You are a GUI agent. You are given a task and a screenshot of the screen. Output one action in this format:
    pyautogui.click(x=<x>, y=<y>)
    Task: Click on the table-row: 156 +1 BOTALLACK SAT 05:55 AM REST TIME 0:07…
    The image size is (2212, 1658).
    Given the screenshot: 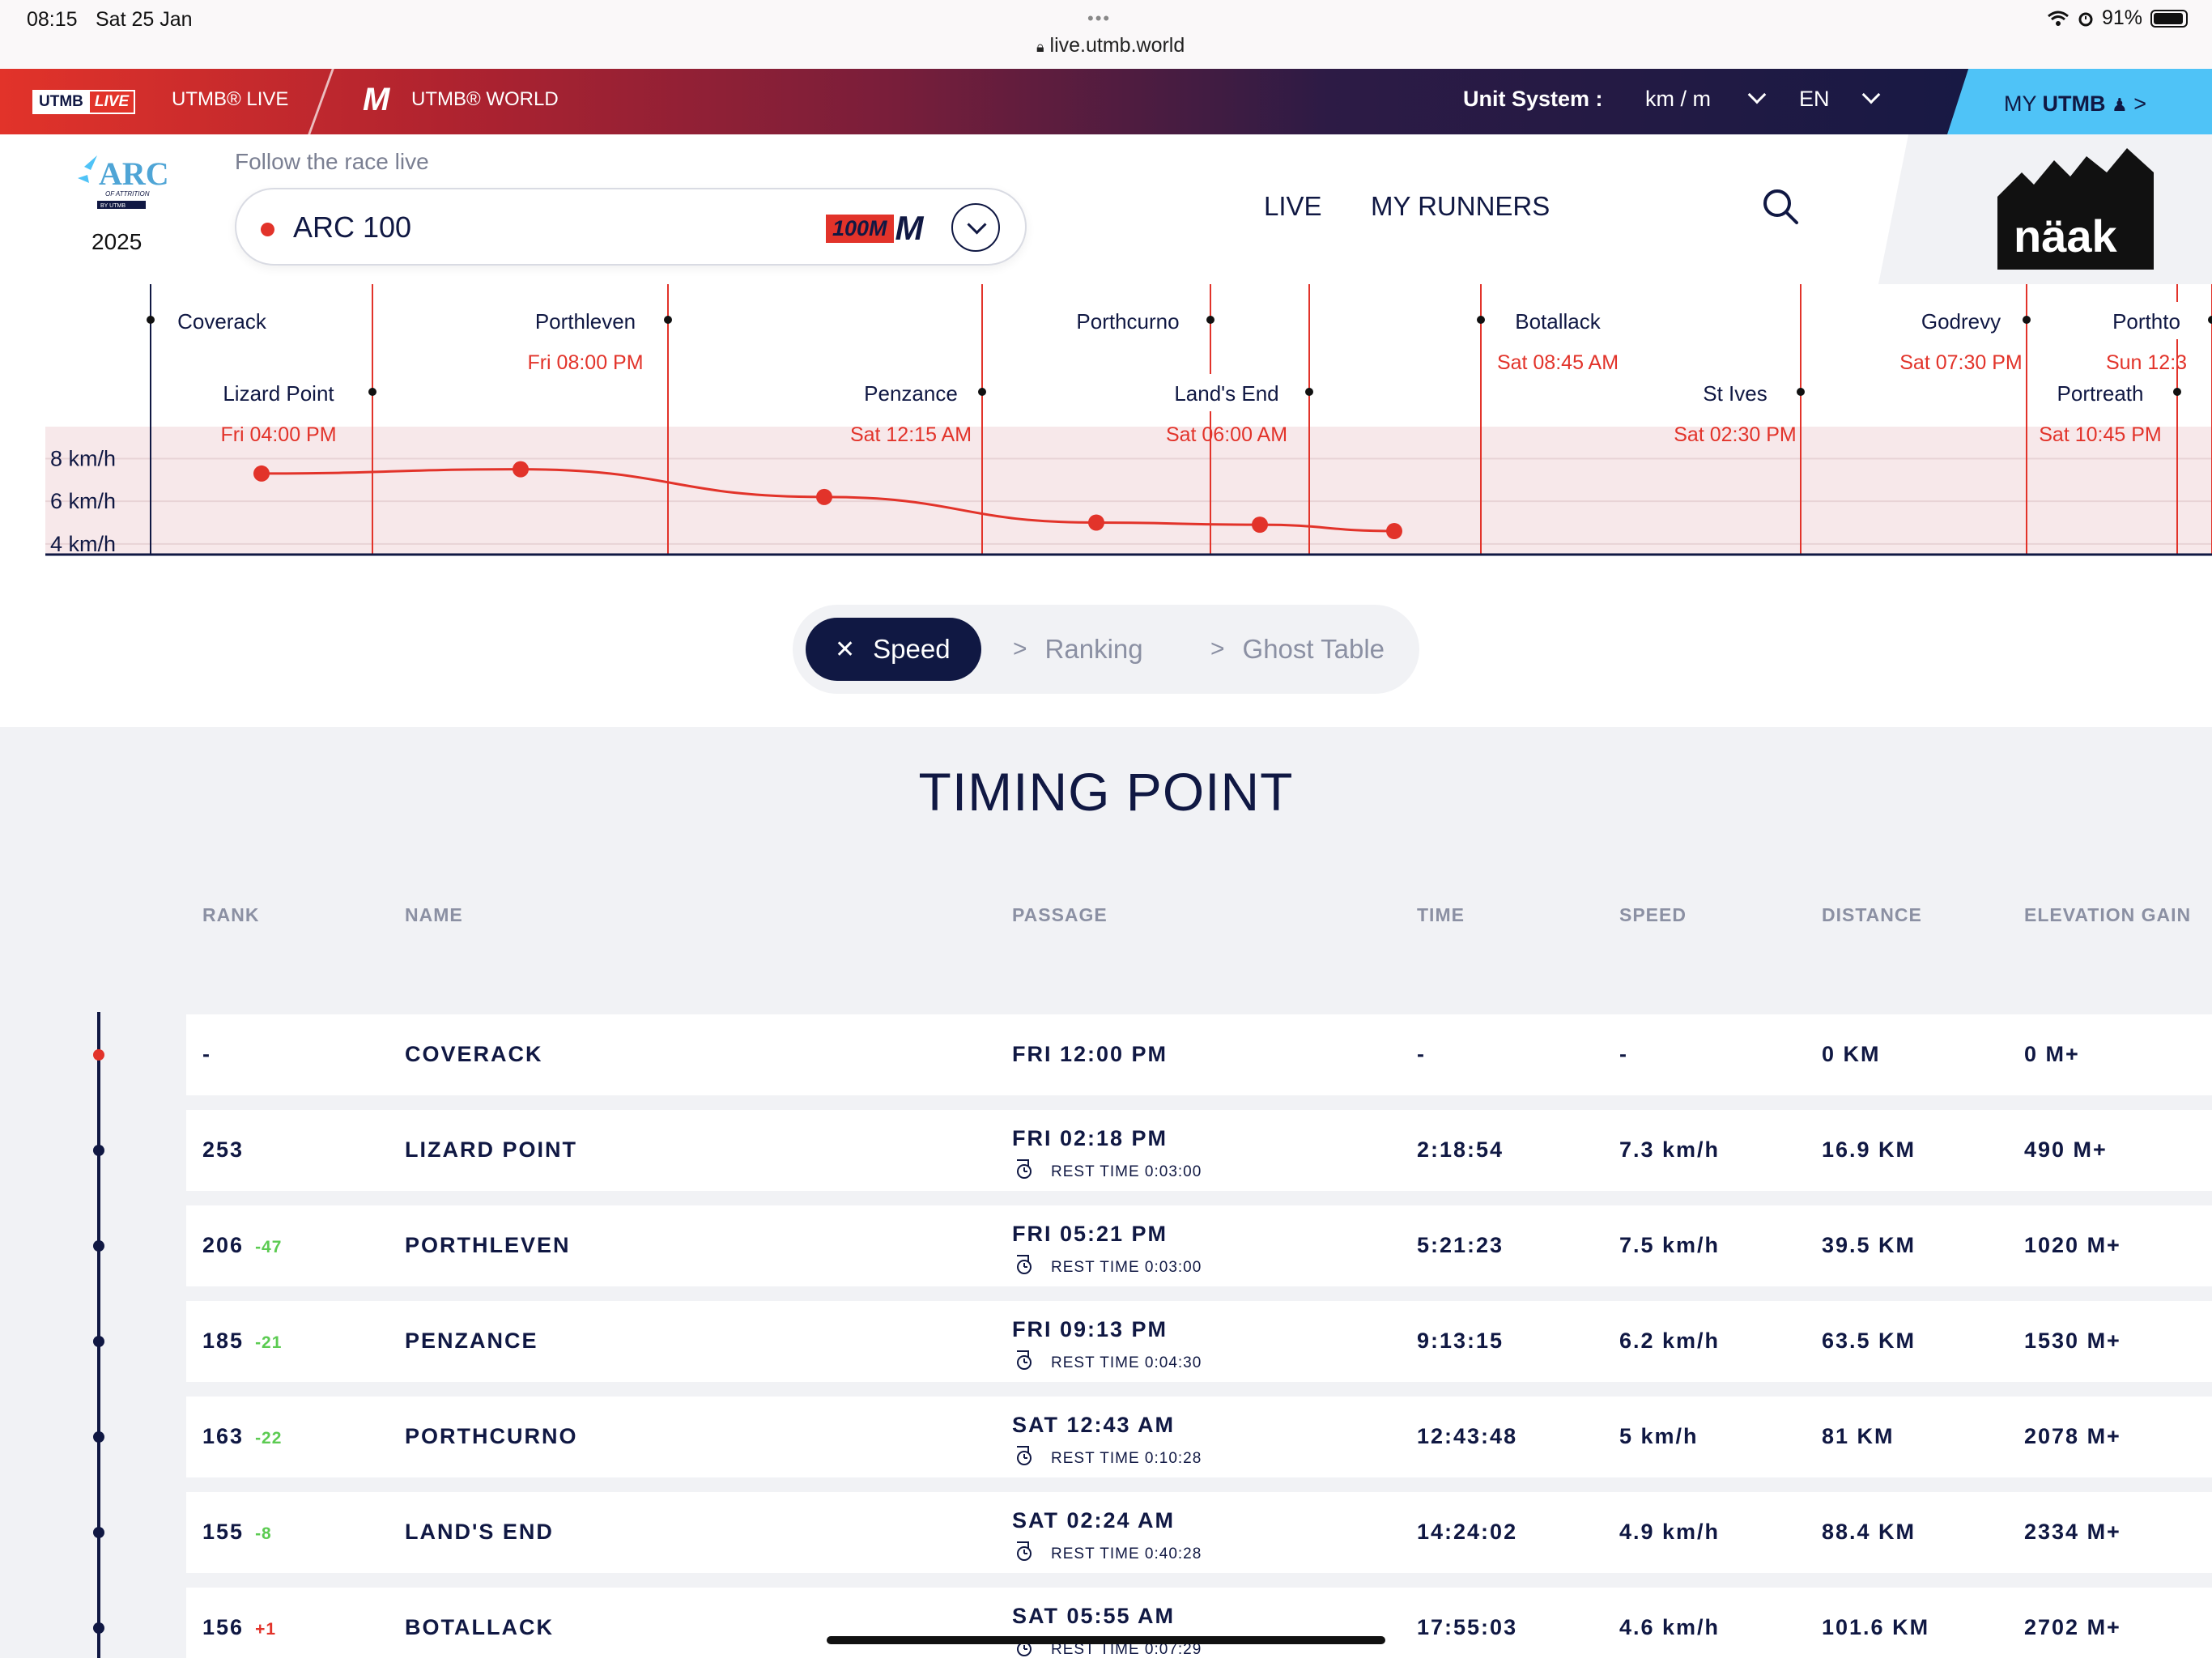 What is the action you would take?
    pyautogui.click(x=1199, y=1623)
    